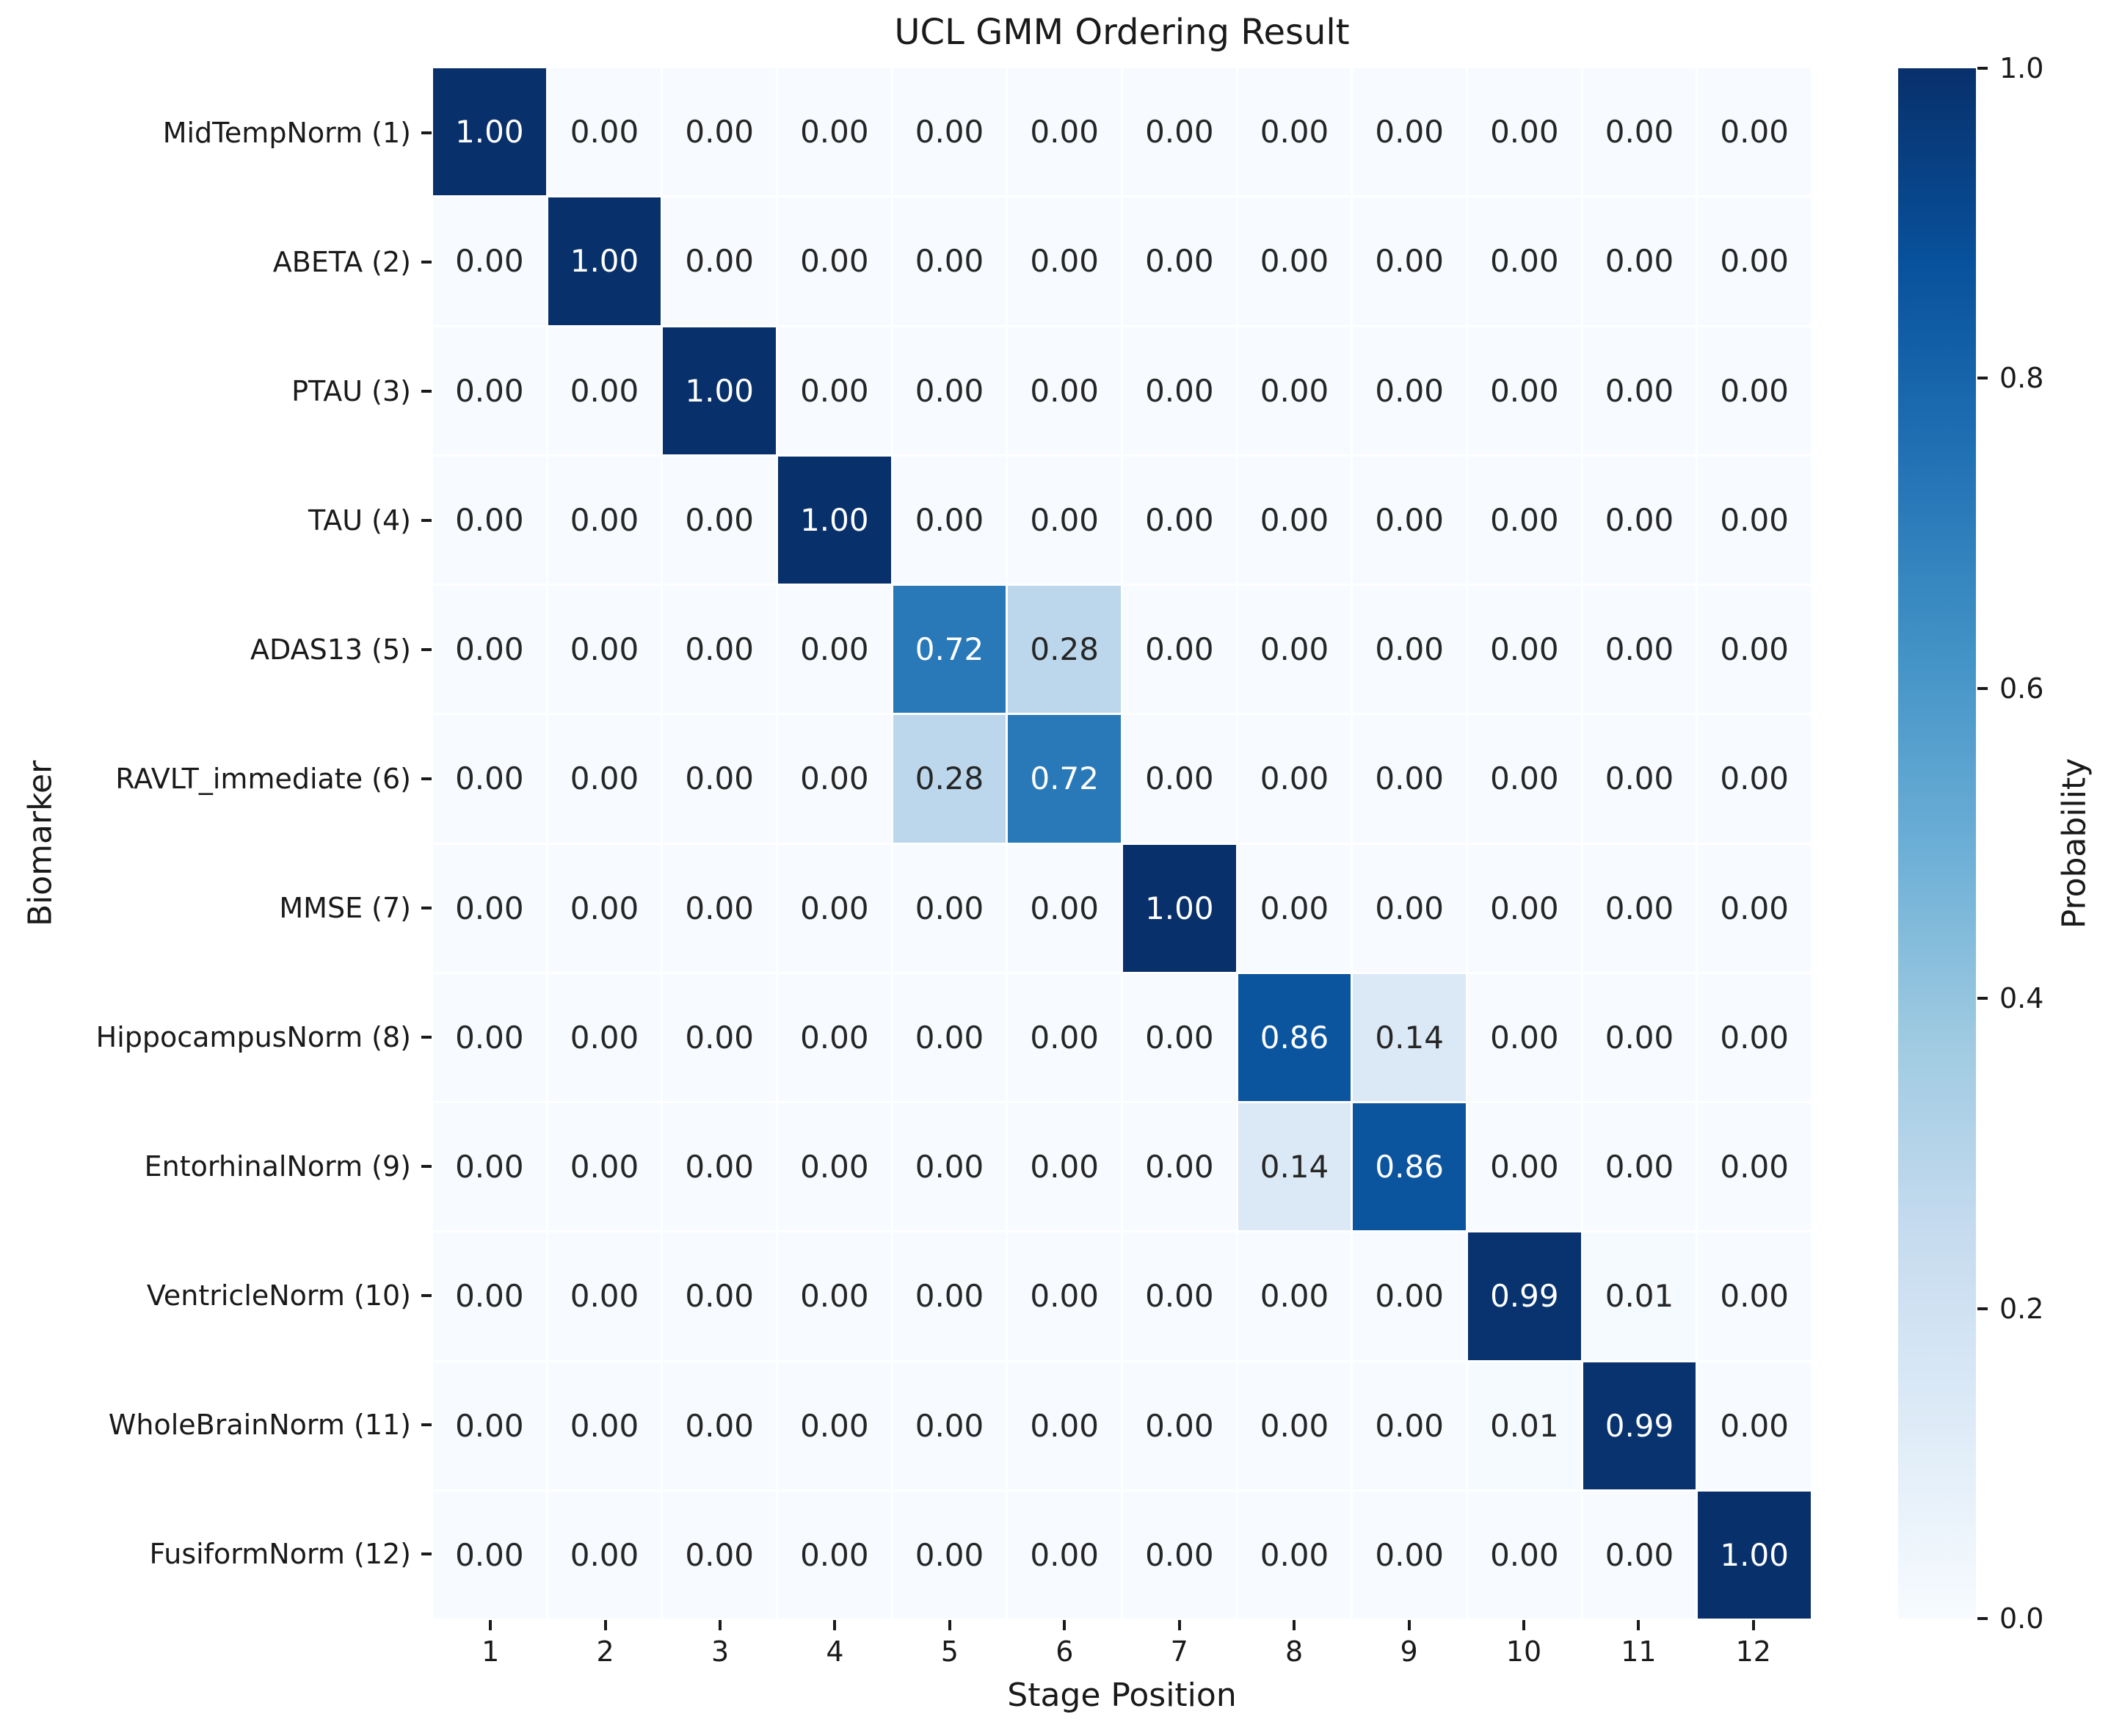 This screenshot has width=2111, height=1736. What do you see at coordinates (1122, 1695) in the screenshot?
I see `x-axis-label: Stage Position` at bounding box center [1122, 1695].